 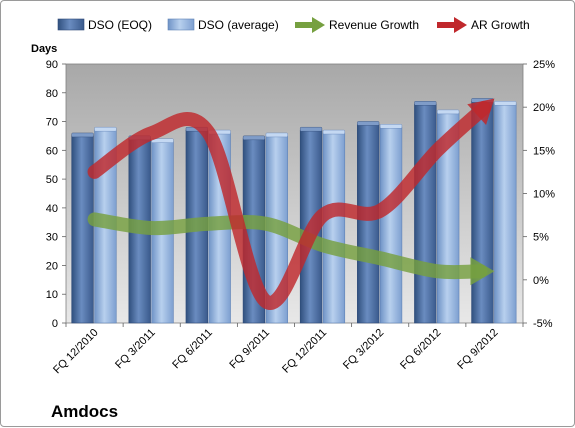 What do you see at coordinates (374, 25) in the screenshot?
I see `legend-label-revenue-growth: Revenue Growth` at bounding box center [374, 25].